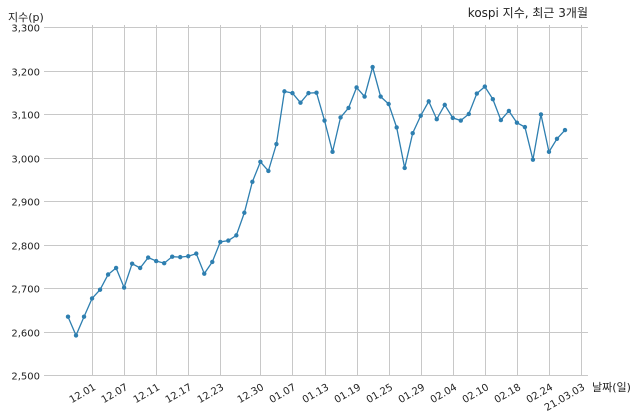 The height and width of the screenshot is (418, 640). I want to click on x-tick-label: 12.11, so click(147, 394).